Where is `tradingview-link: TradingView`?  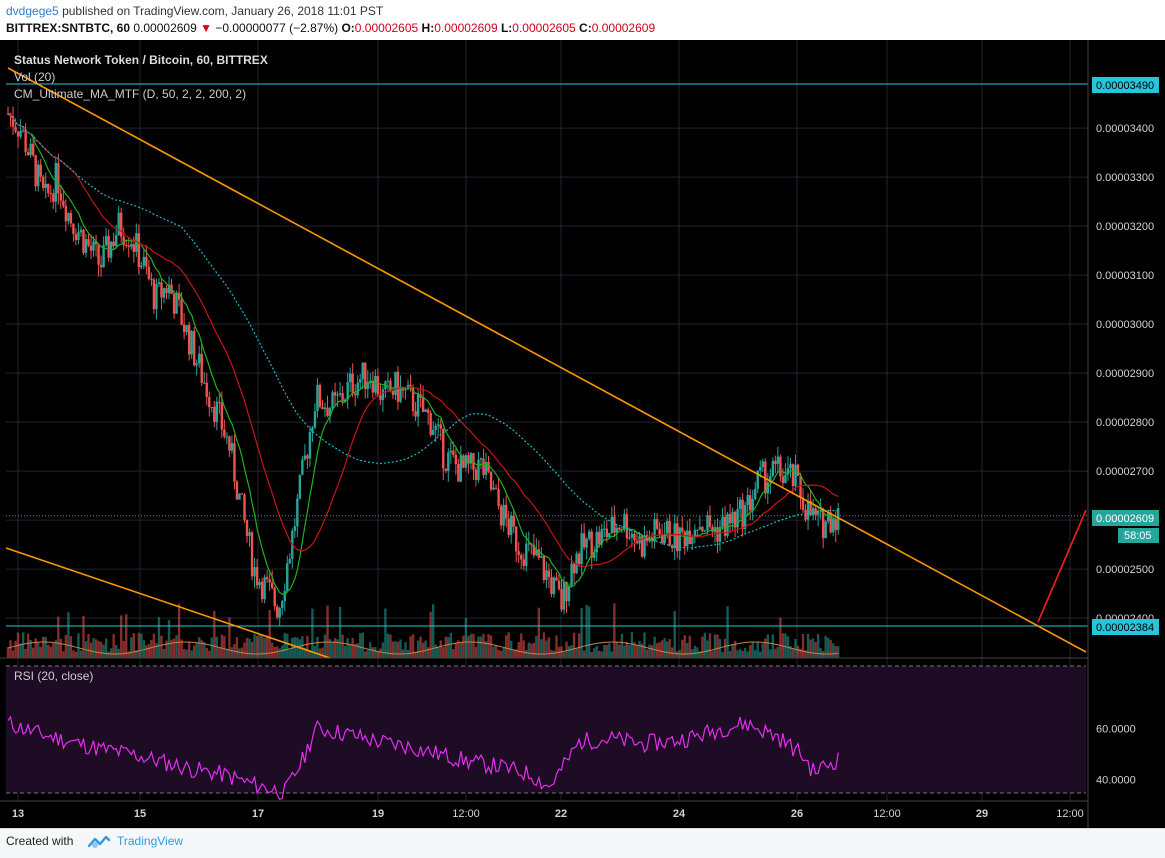
tradingview-link: TradingView is located at coordinates (150, 841).